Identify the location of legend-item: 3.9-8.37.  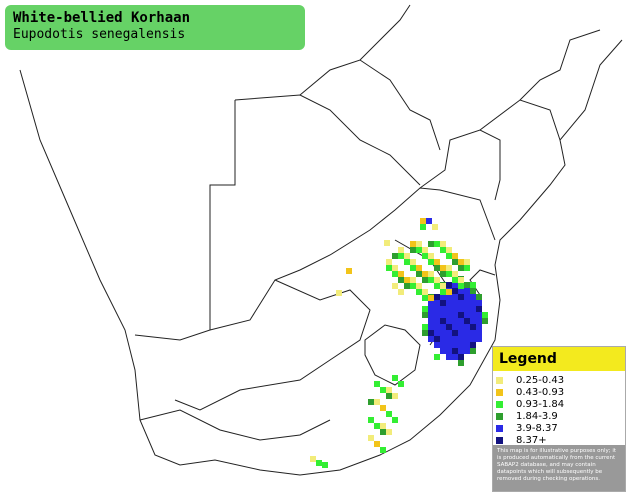
(560, 429).